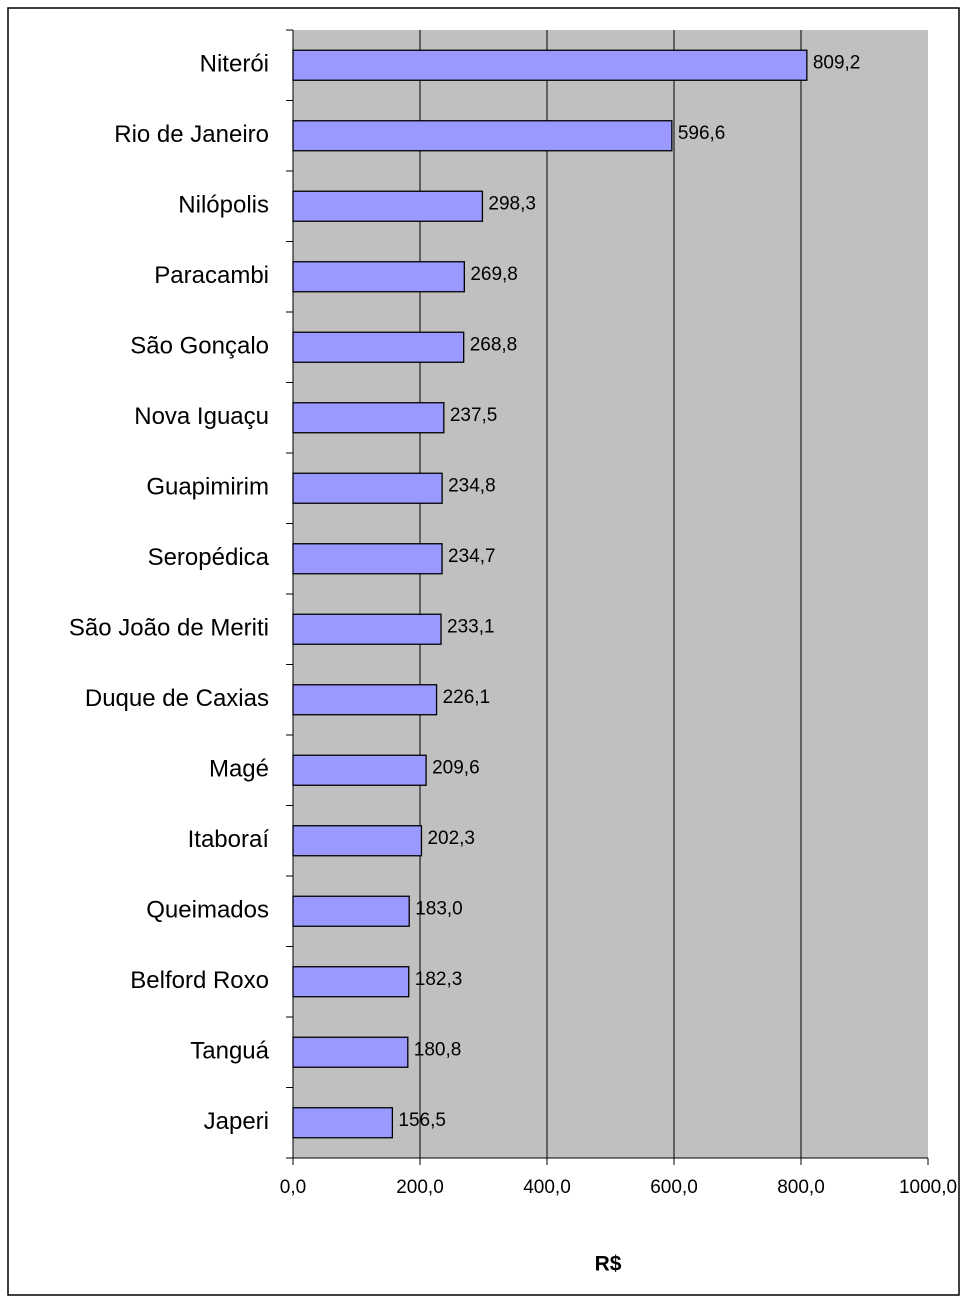 Image resolution: width=967 pixels, height=1301 pixels. I want to click on x-tick-label: 800,0, so click(801, 1187).